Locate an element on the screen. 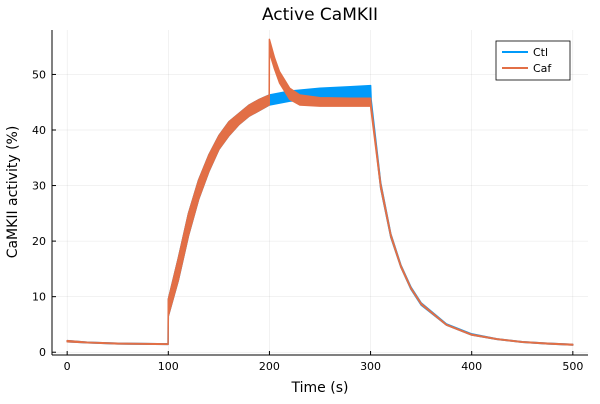 Image resolution: width=600 pixels, height=404 pixels. x-tick-label: 500 is located at coordinates (572, 366).